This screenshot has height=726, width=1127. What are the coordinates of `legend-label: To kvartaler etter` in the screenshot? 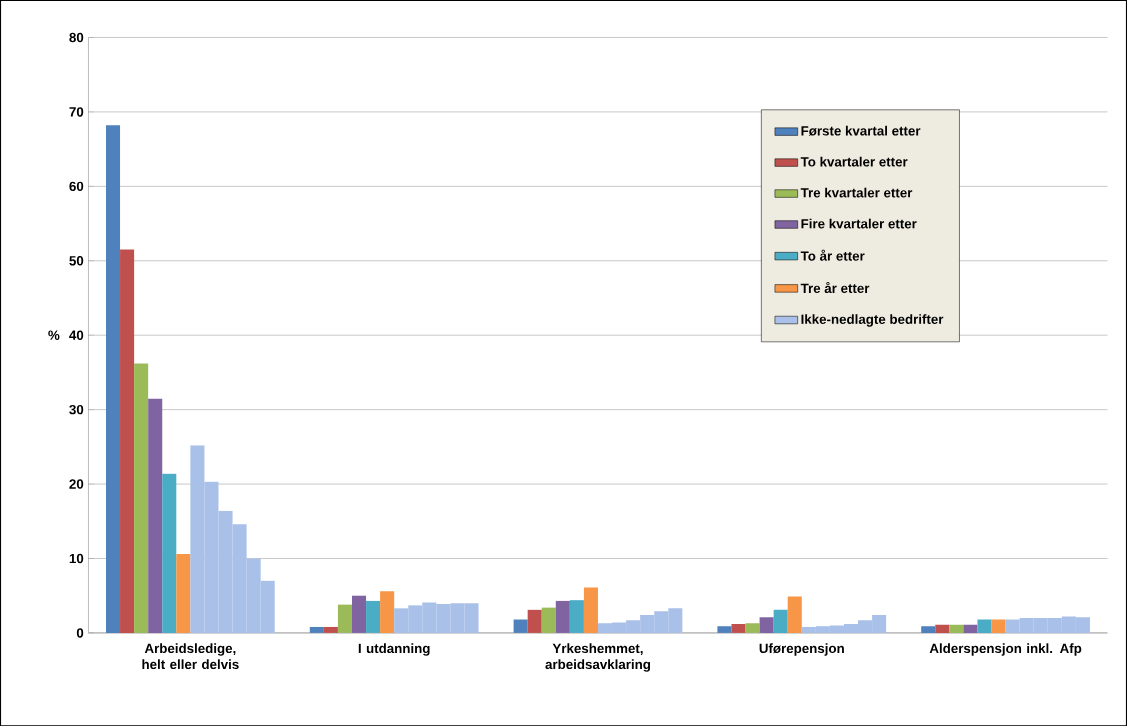 It's located at (854, 161).